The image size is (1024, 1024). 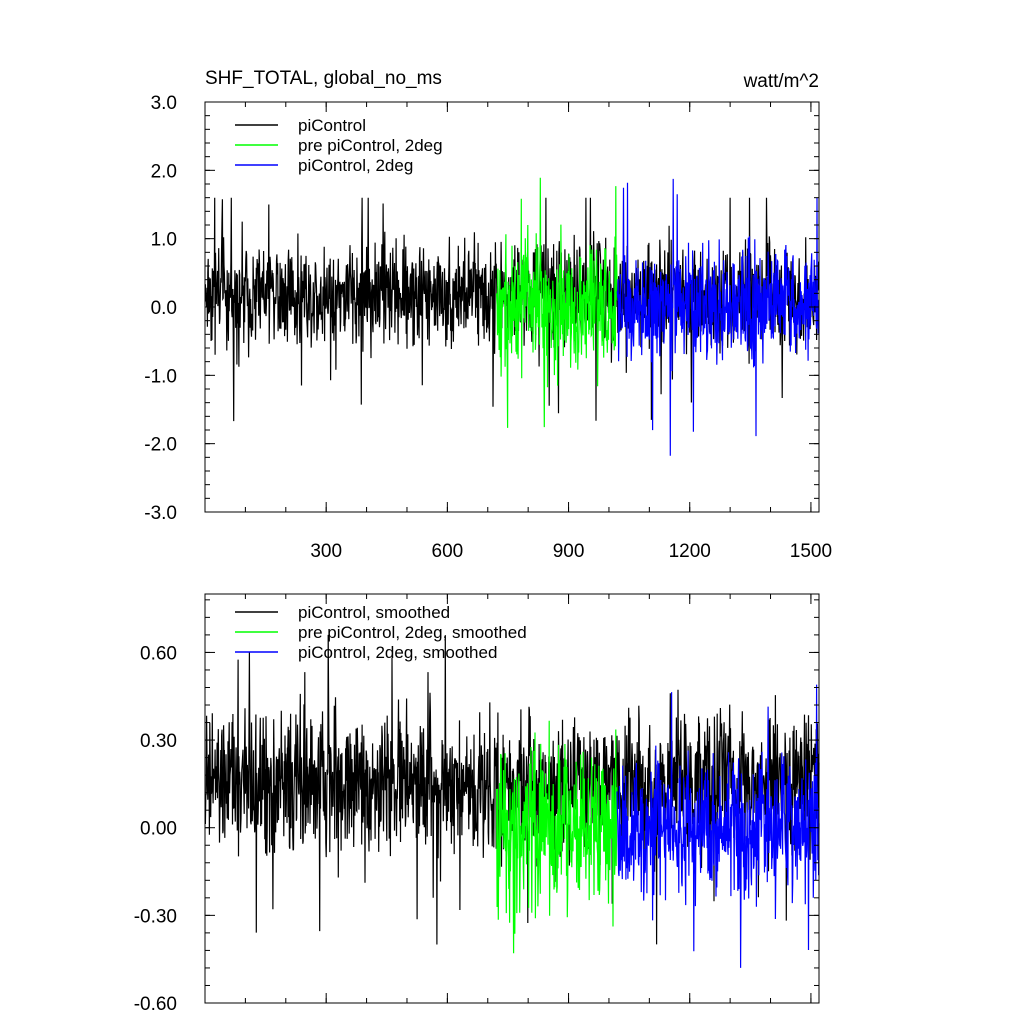 I want to click on y-tick-label: 0.60, so click(x=158, y=653).